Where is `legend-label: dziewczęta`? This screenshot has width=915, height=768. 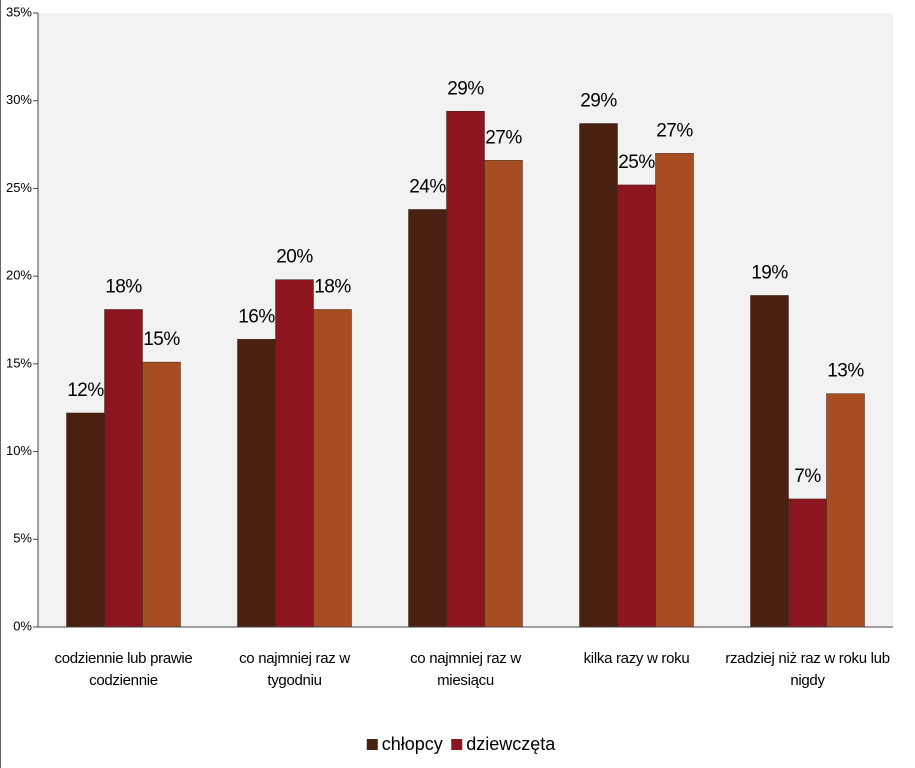 legend-label: dziewczęta is located at coordinates (511, 744).